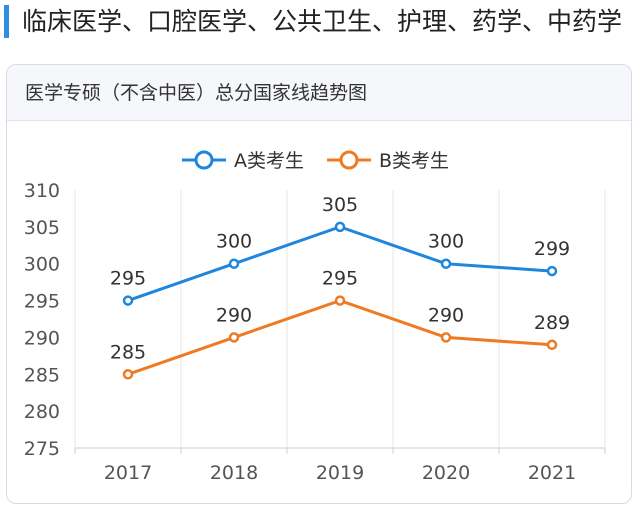 This screenshot has height=507, width=640. I want to click on y-tick-label: 300, so click(42, 265).